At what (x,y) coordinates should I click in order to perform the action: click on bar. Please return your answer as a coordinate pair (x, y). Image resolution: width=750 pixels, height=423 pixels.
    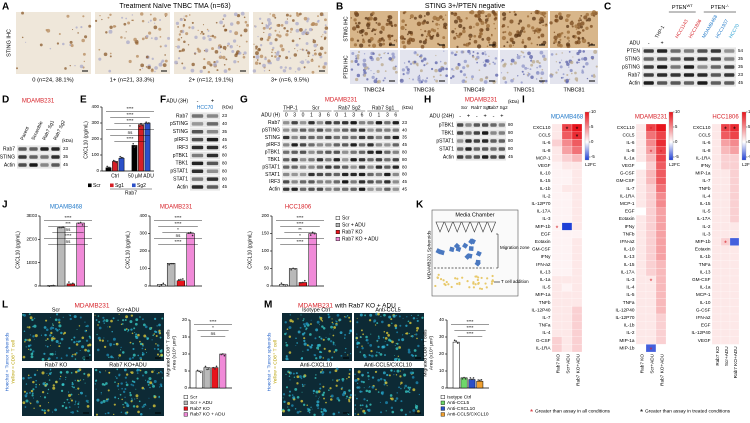
    Looking at the image, I should click on (215, 378).